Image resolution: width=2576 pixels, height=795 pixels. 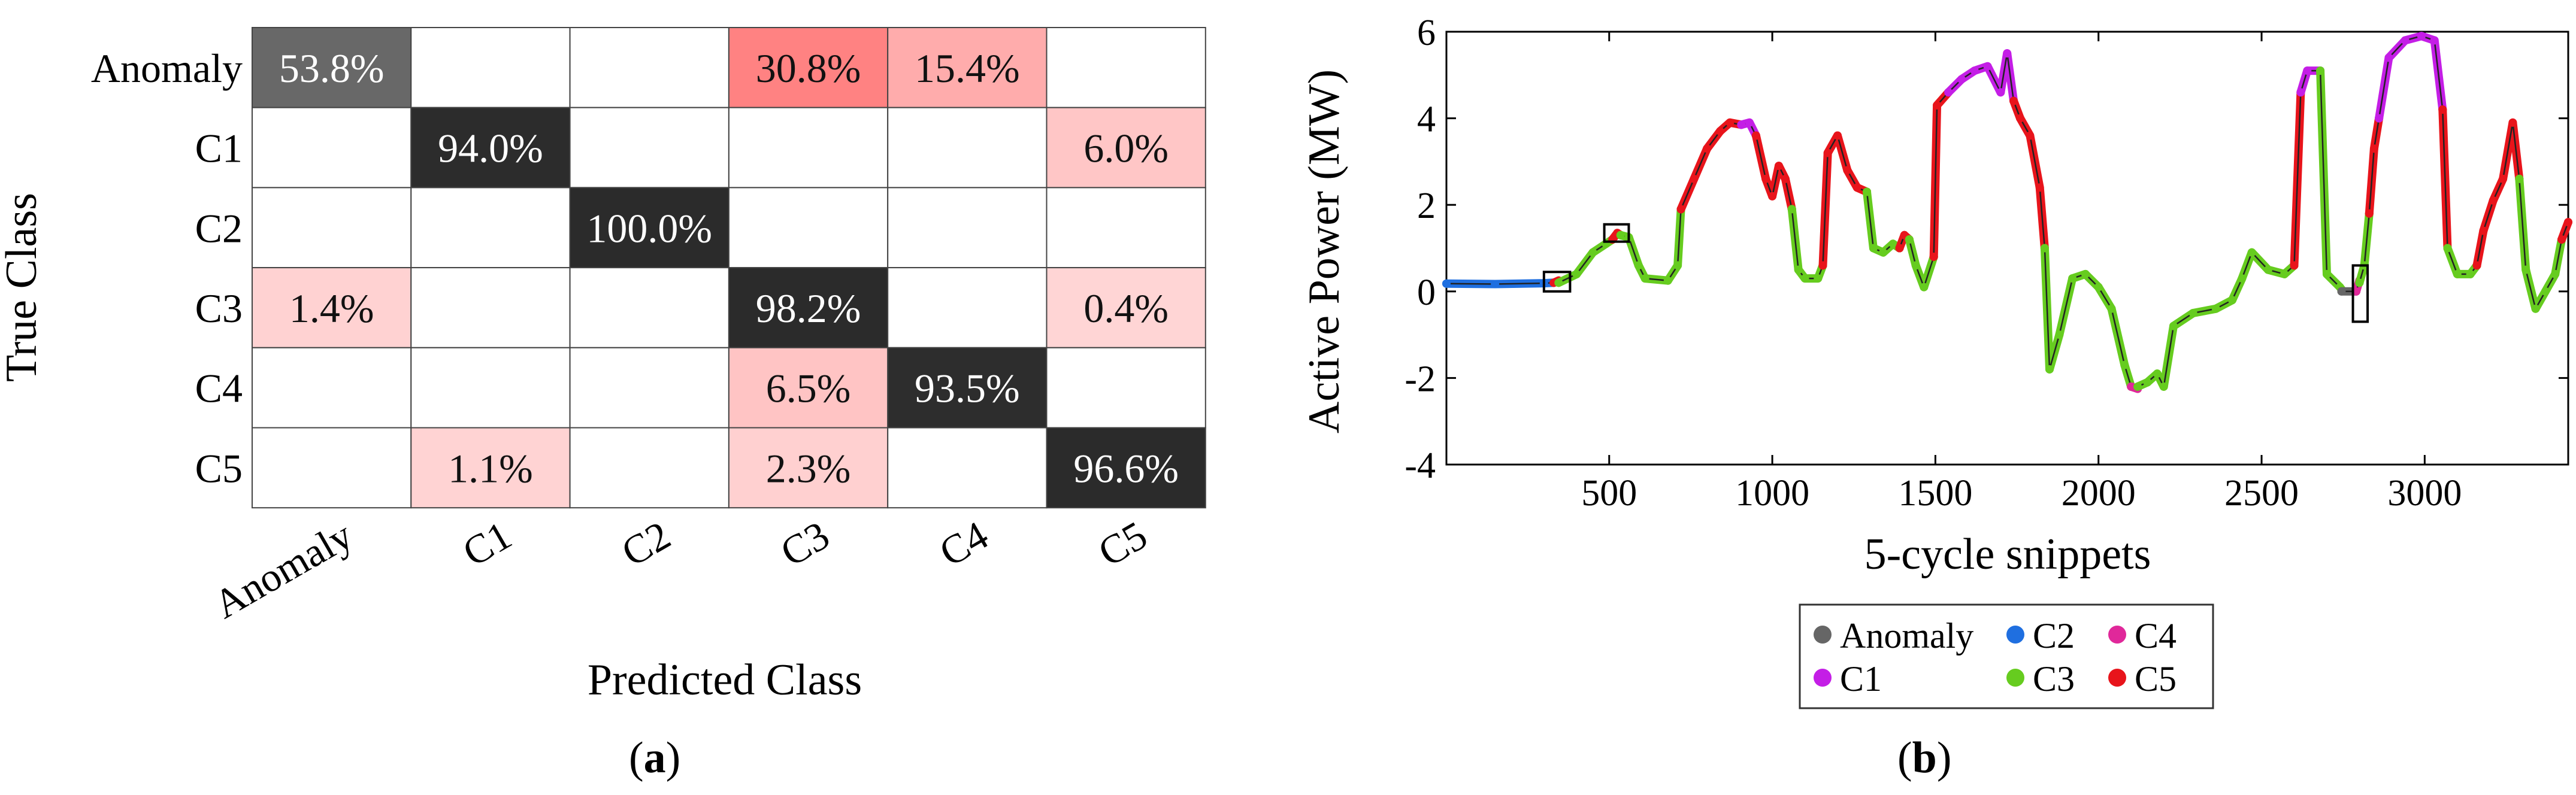 I want to click on cm-col-label: C1, so click(x=487, y=543).